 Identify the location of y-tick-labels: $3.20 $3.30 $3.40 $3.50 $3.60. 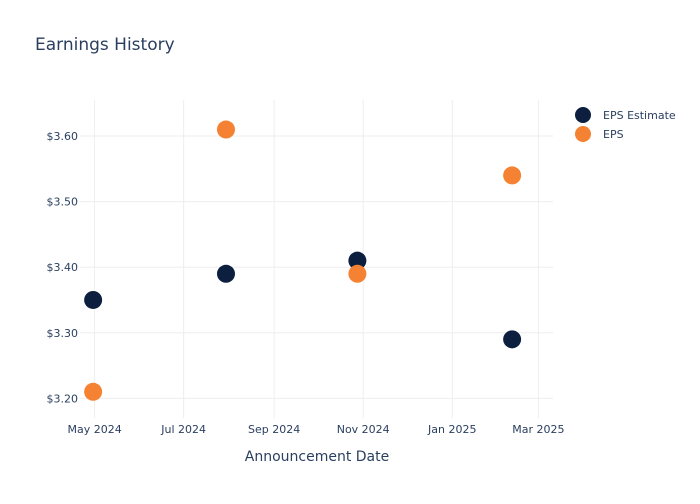
(63, 267).